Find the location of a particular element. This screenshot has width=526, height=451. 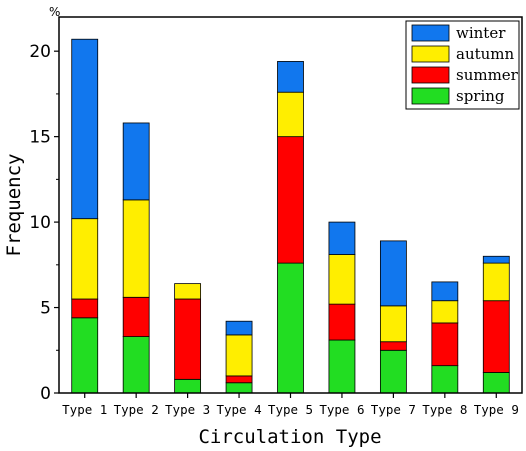

legend-swatch-winter is located at coordinates (430, 33).